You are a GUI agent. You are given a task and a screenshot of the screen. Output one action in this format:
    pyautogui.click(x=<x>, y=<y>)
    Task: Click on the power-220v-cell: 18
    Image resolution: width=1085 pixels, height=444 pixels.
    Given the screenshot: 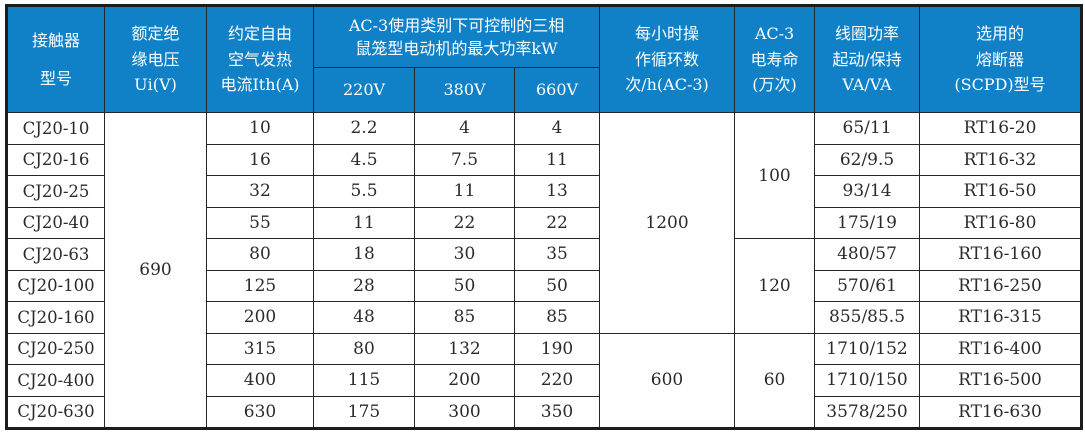 What is the action you would take?
    pyautogui.click(x=364, y=254)
    